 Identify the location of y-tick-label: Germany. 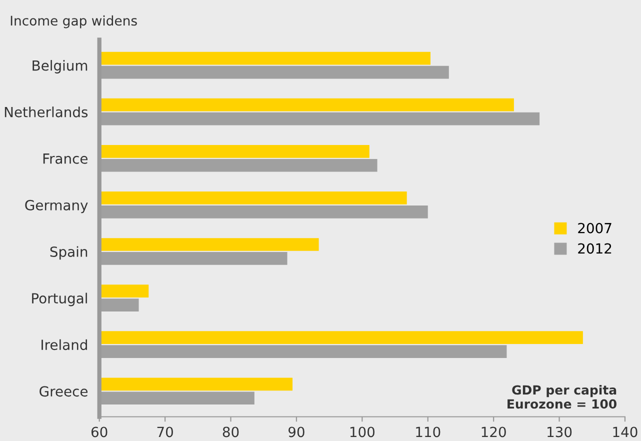
(56, 207).